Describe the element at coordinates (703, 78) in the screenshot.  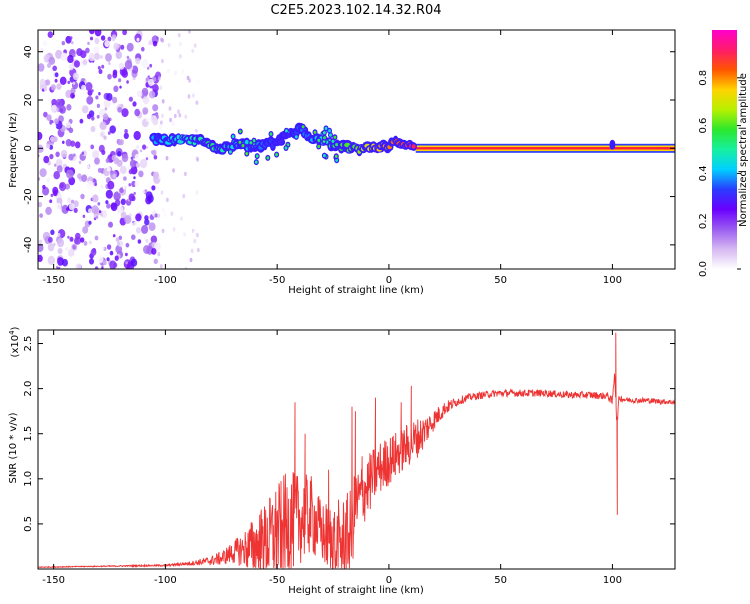
I see `colorbar-tick-label: 0.8` at that location.